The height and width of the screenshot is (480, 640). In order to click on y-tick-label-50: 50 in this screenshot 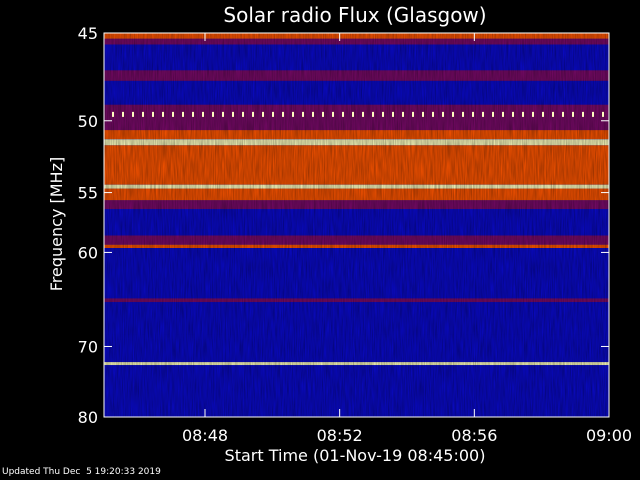, I will do `click(88, 121)`.